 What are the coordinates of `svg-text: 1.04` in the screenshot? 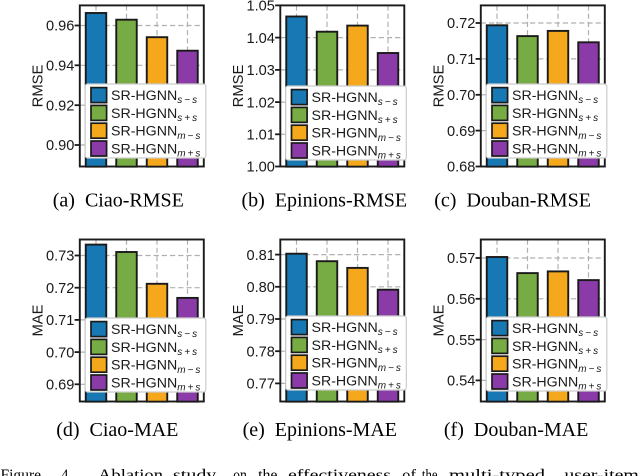 It's located at (260, 39).